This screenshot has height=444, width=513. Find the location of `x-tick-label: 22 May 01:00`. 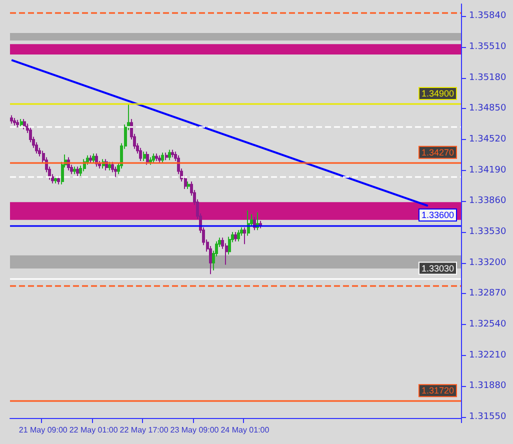

x-tick-label: 22 May 01:00 is located at coordinates (93, 430).